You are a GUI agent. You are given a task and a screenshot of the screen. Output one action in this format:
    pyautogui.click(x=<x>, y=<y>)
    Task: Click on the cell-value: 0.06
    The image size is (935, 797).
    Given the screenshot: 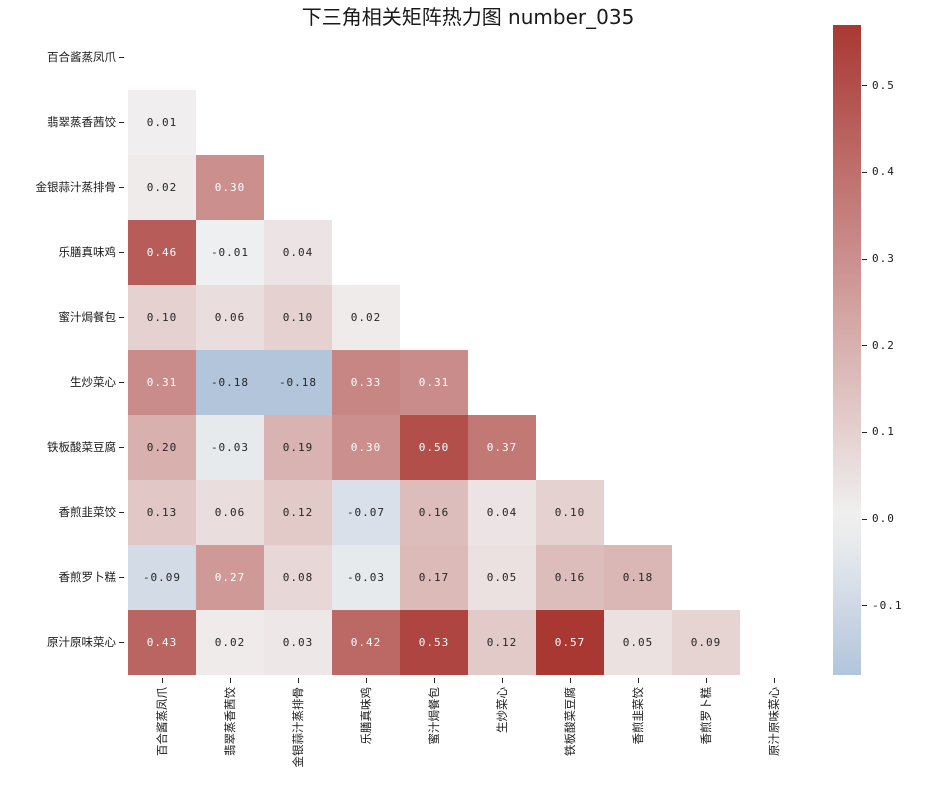 What is the action you would take?
    pyautogui.click(x=230, y=317)
    